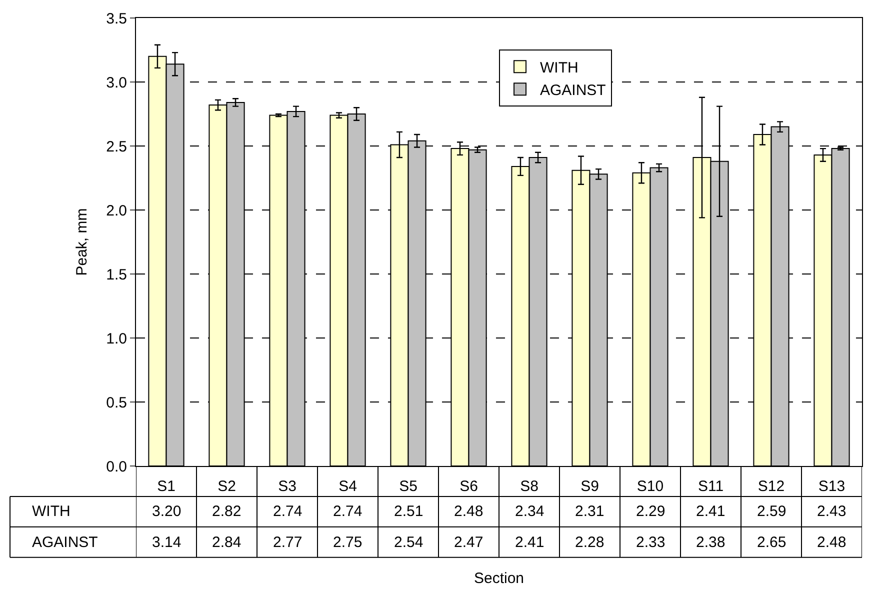  I want to click on data-label: 2.65, so click(771, 542).